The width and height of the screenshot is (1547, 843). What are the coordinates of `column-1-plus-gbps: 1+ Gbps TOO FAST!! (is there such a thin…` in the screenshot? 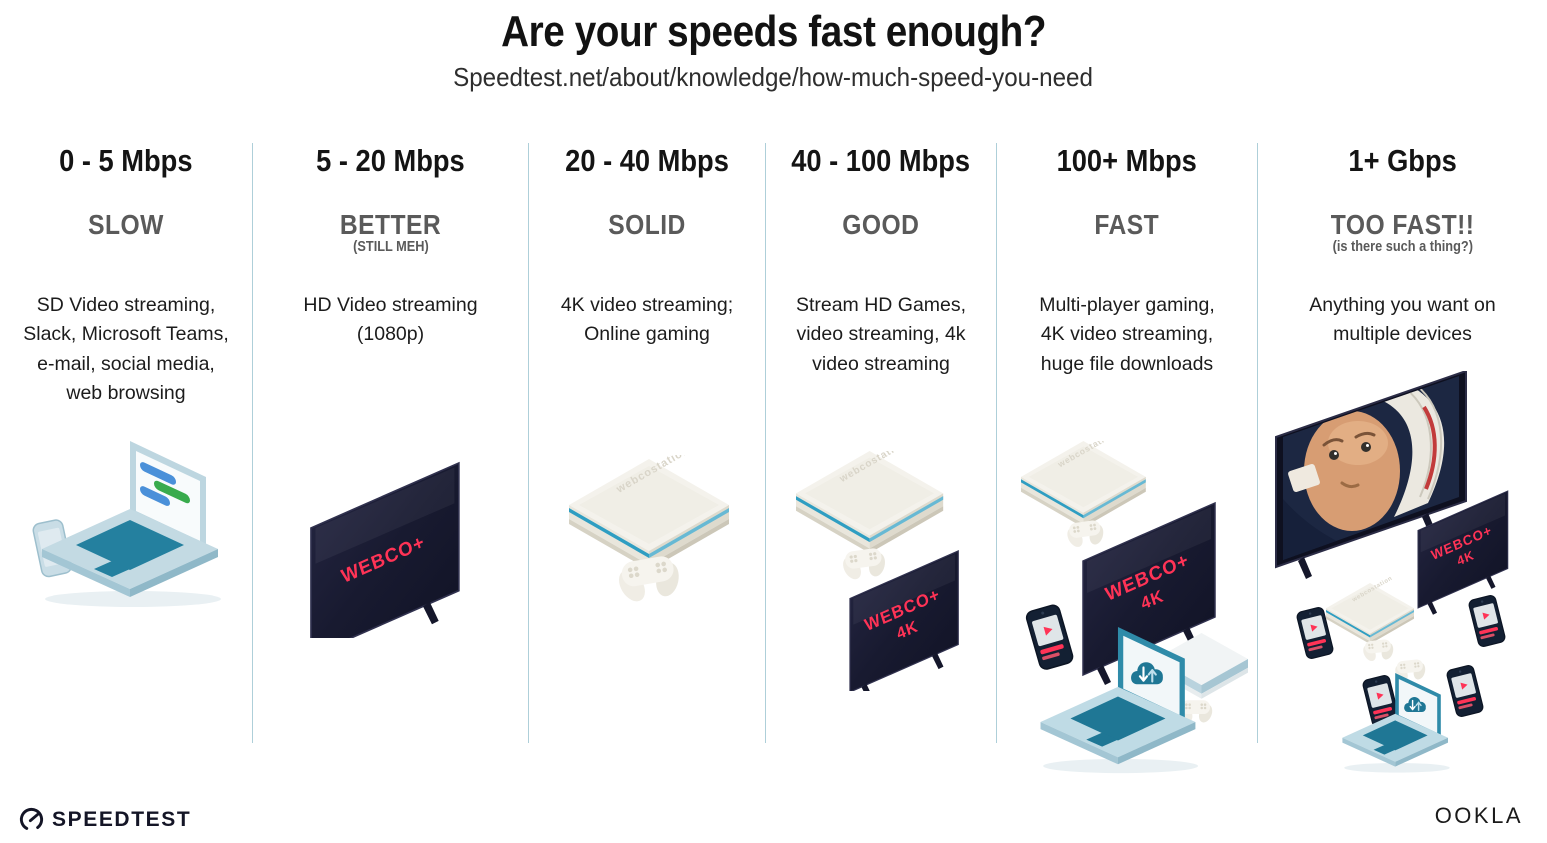 It's located at (1402, 458).